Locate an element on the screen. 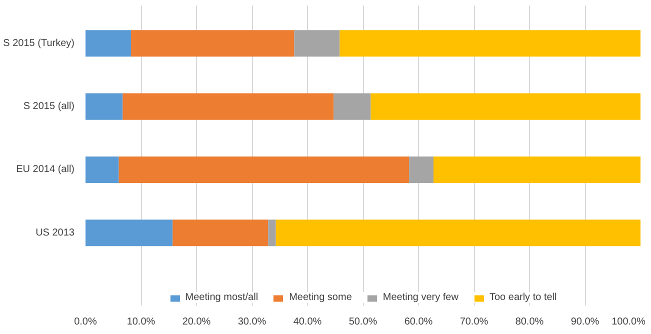  x-tick-label: 100.0% is located at coordinates (629, 322).